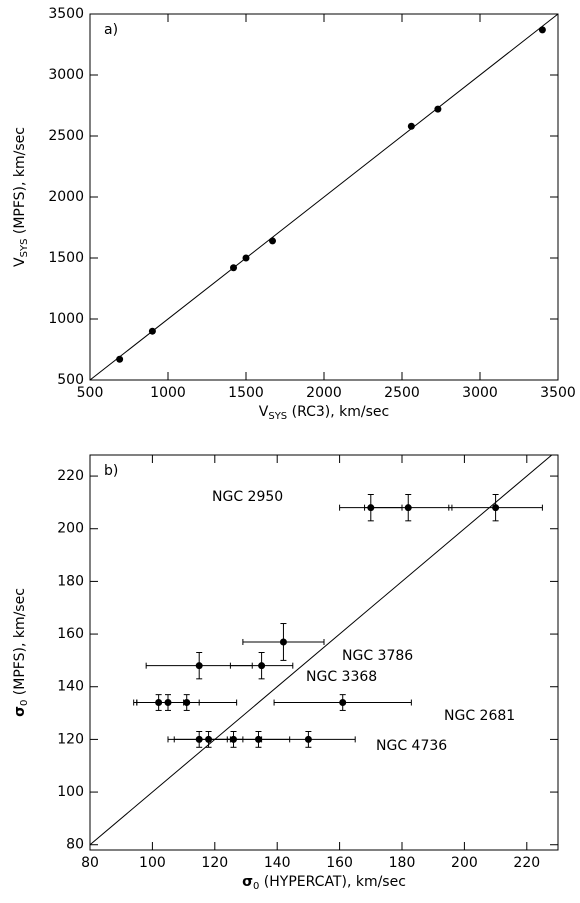  I want to click on y-tick-label: 3500, so click(66, 14).